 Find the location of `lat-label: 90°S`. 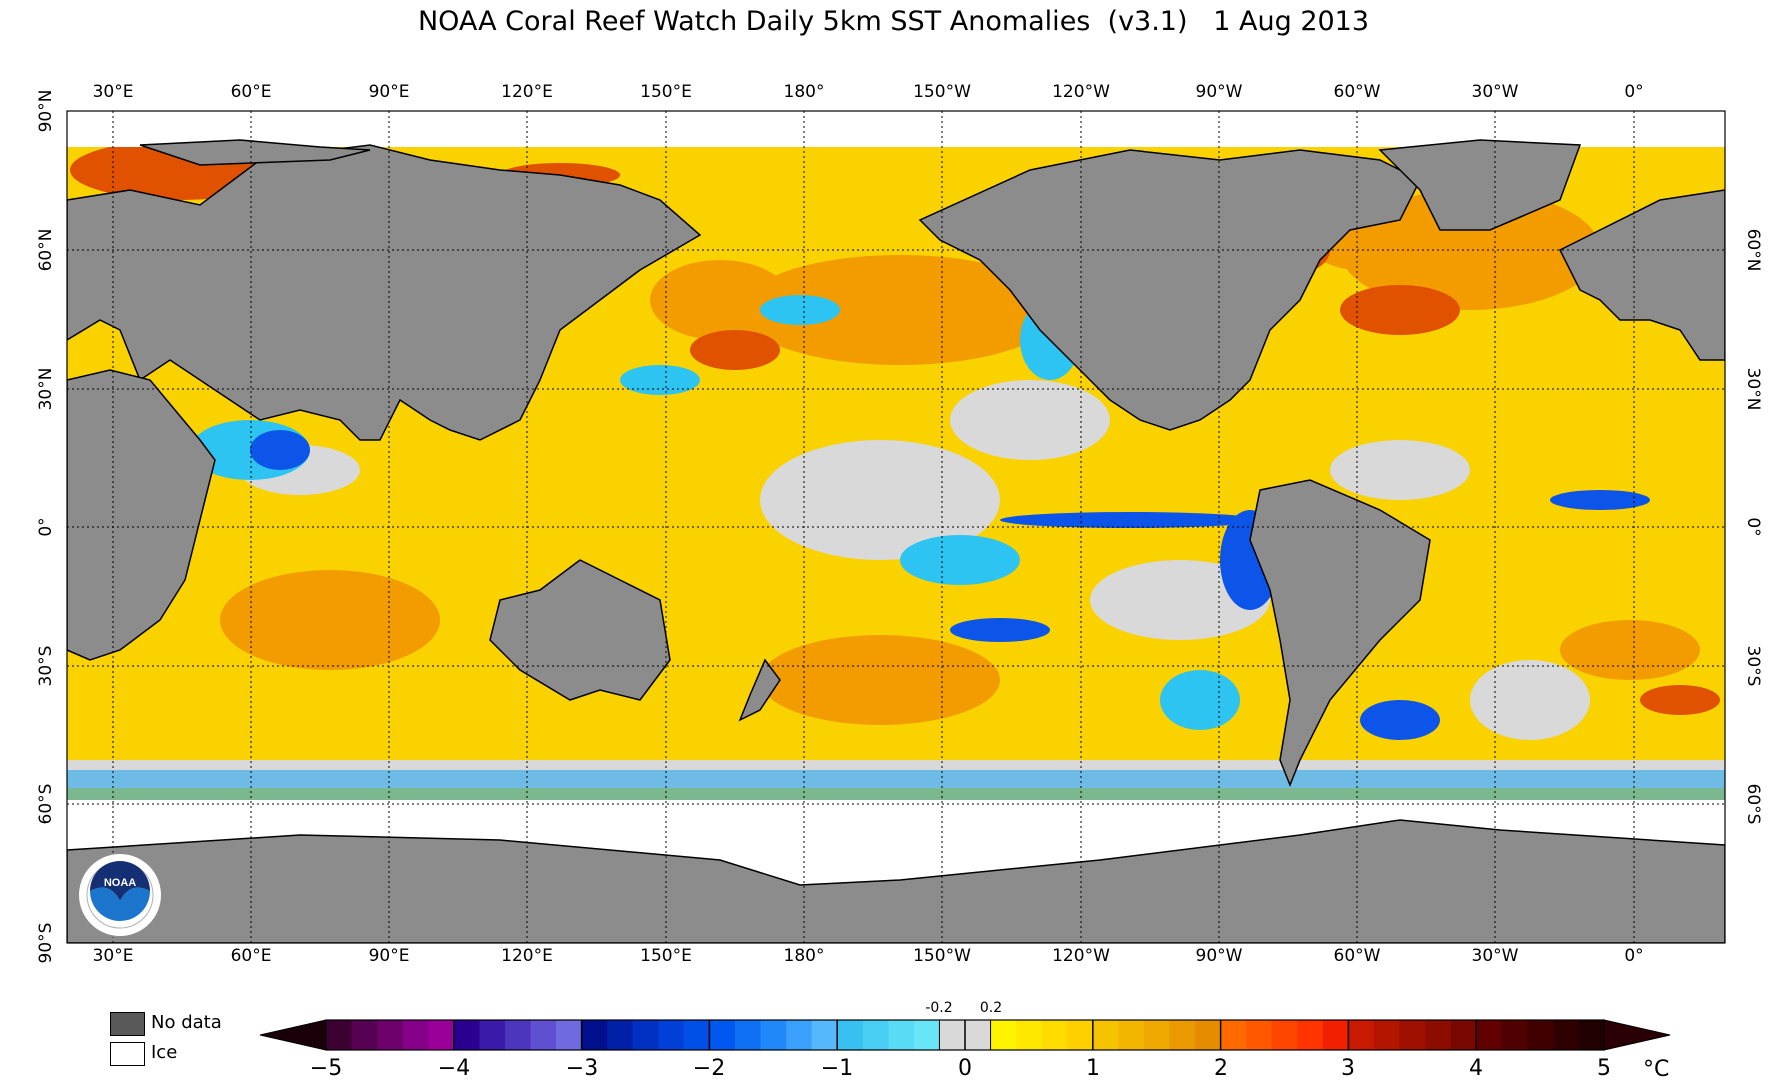

lat-label: 90°S is located at coordinates (46, 943).